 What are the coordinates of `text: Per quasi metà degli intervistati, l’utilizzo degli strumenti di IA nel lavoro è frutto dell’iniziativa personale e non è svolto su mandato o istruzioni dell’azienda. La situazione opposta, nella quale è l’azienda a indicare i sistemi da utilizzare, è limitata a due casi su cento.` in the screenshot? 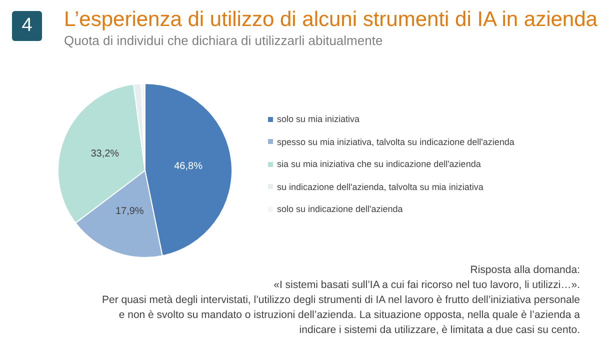 It's located at (340, 315).